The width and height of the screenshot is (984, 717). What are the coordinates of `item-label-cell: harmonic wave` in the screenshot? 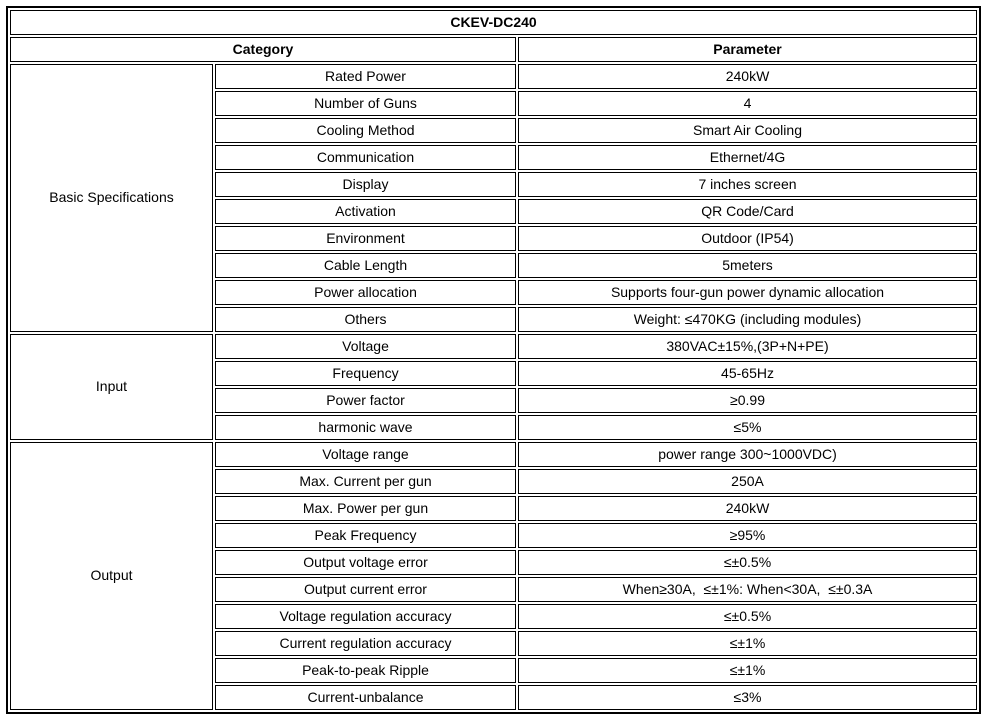 It's located at (365, 427).